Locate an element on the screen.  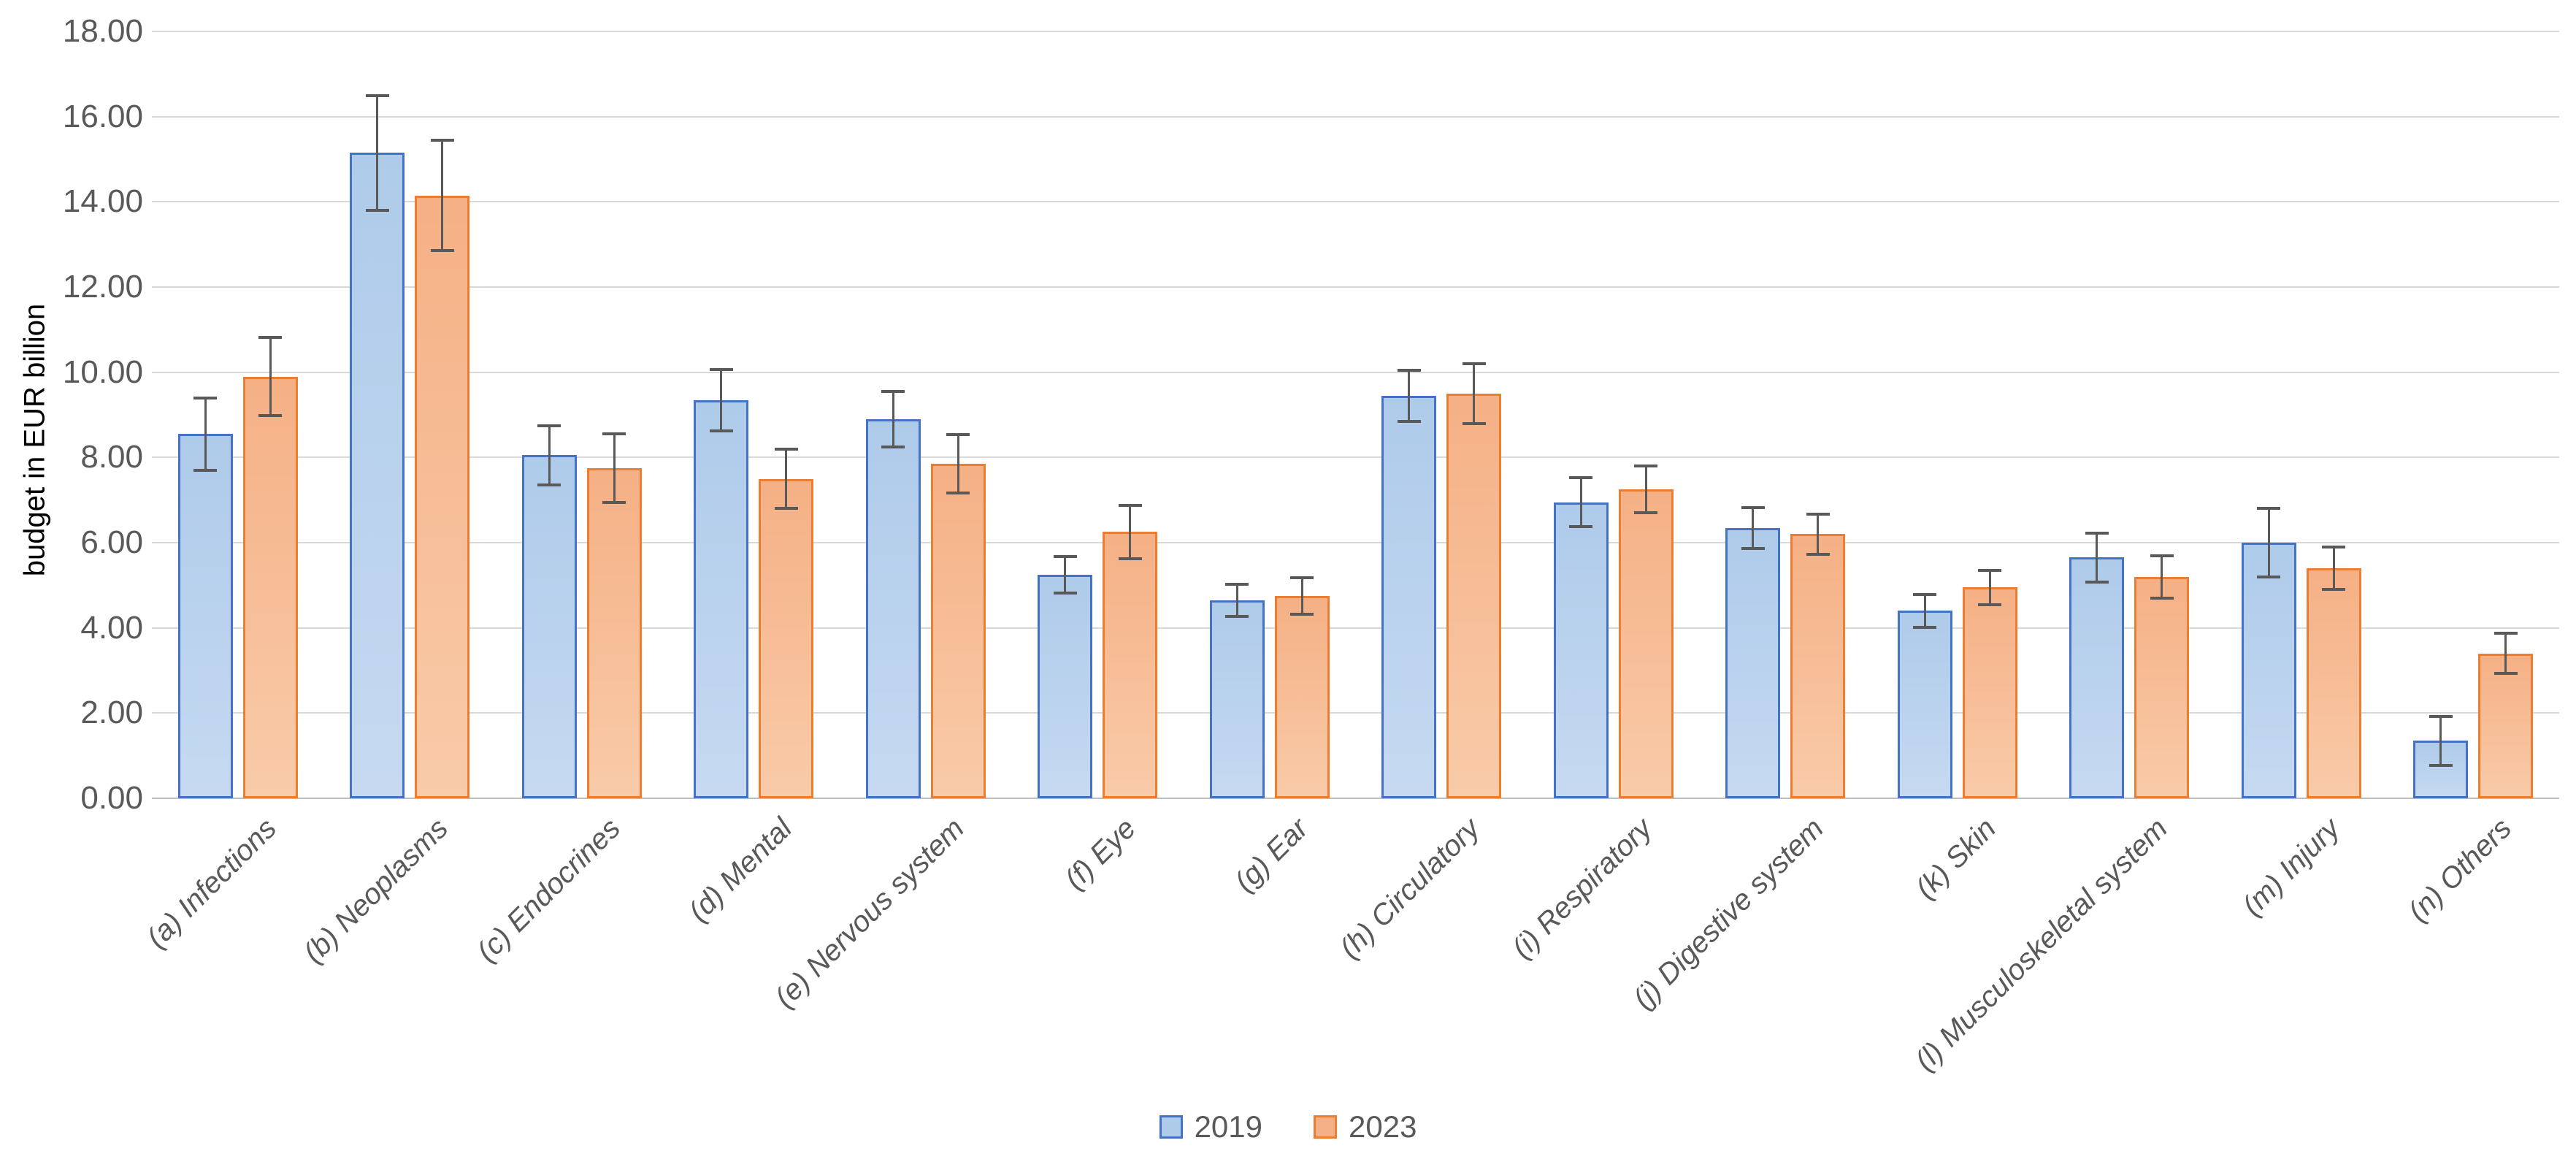
y-tick-label: 18.00 is located at coordinates (103, 31).